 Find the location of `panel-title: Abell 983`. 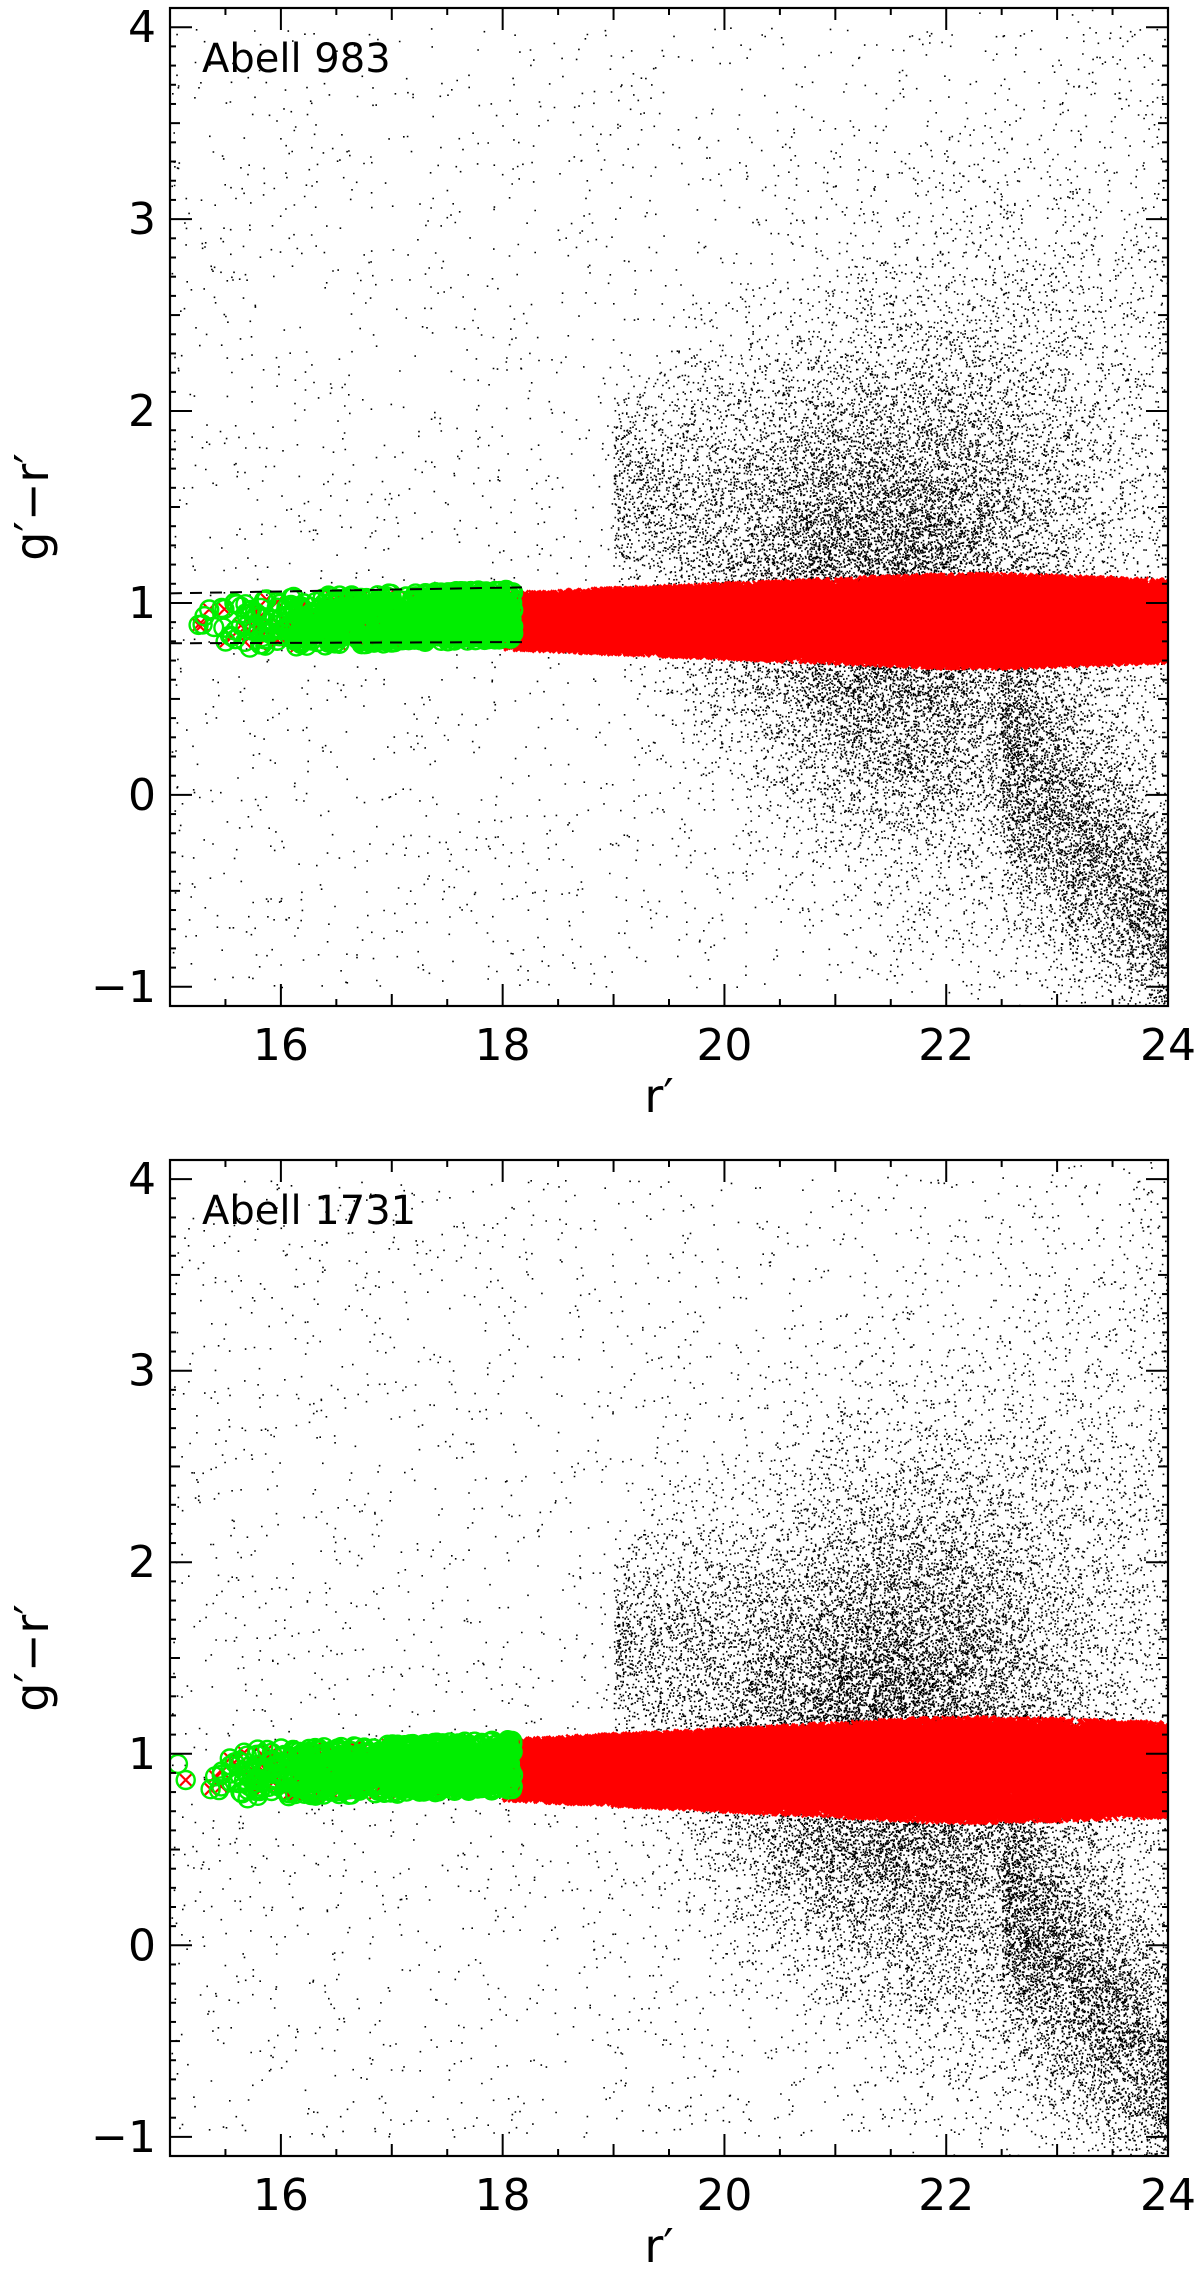

panel-title: Abell 983 is located at coordinates (296, 59).